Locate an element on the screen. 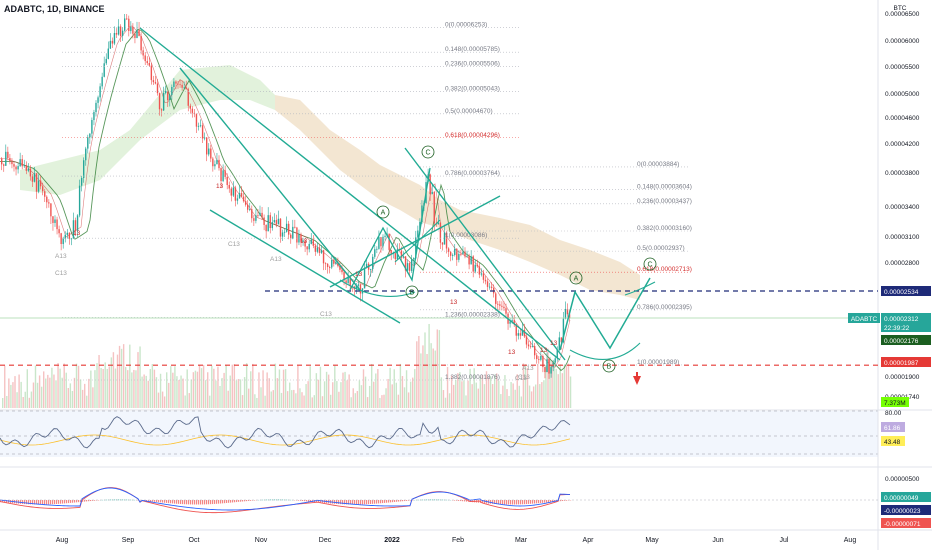 The image size is (932, 550). time-tick-label: Jul is located at coordinates (784, 540).